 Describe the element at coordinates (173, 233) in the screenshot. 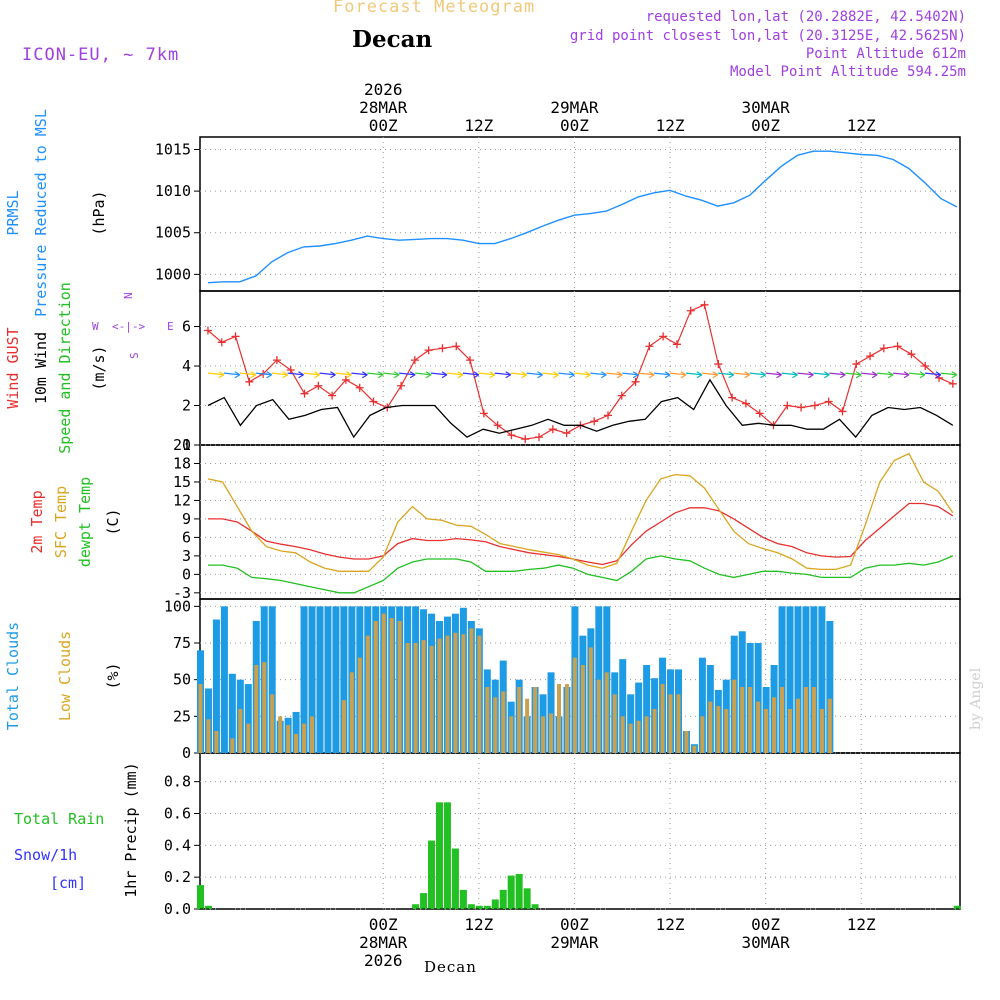

I see `y-tick-label: 1005` at that location.